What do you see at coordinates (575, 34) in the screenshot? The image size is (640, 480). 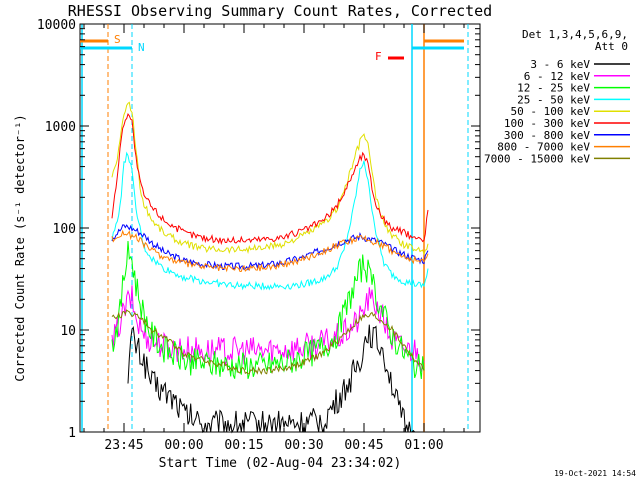 I see `legend-header-line-1: Det 1,3,4,5,6,9,` at bounding box center [575, 34].